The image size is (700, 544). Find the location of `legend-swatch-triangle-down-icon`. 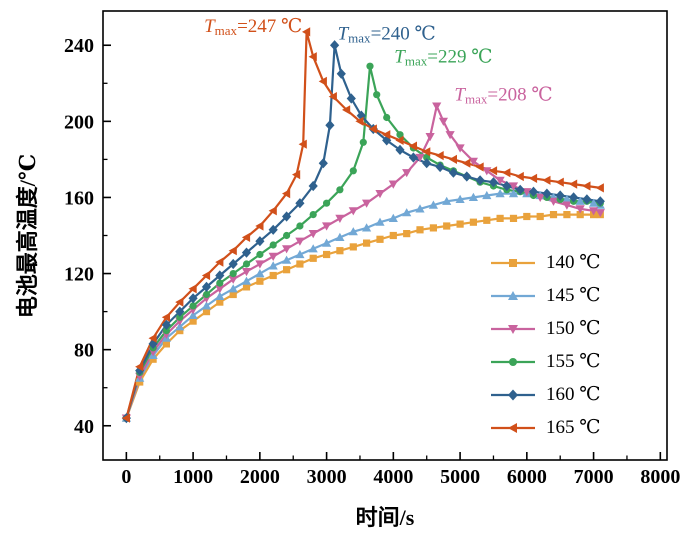

legend-swatch-triangle-down-icon is located at coordinates (513, 329).